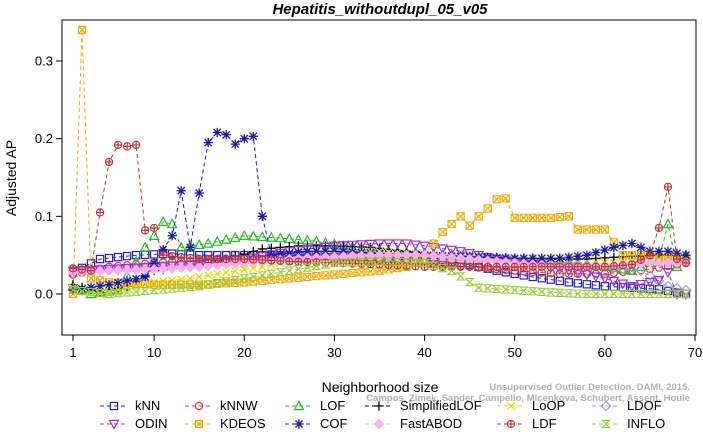 This screenshot has width=703, height=434. I want to click on legend-label: COF, so click(334, 423).